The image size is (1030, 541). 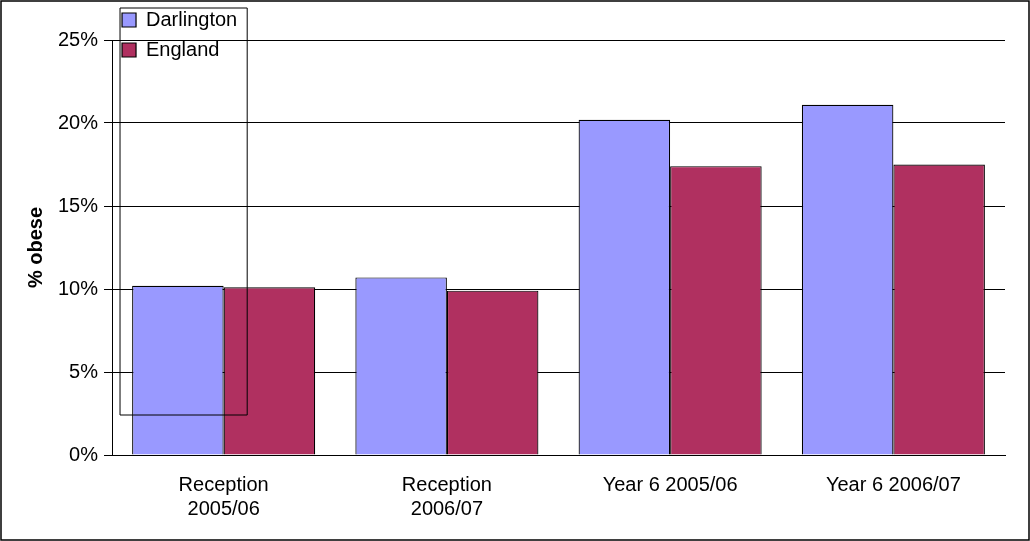 What do you see at coordinates (183, 48) in the screenshot?
I see `legend-label: England` at bounding box center [183, 48].